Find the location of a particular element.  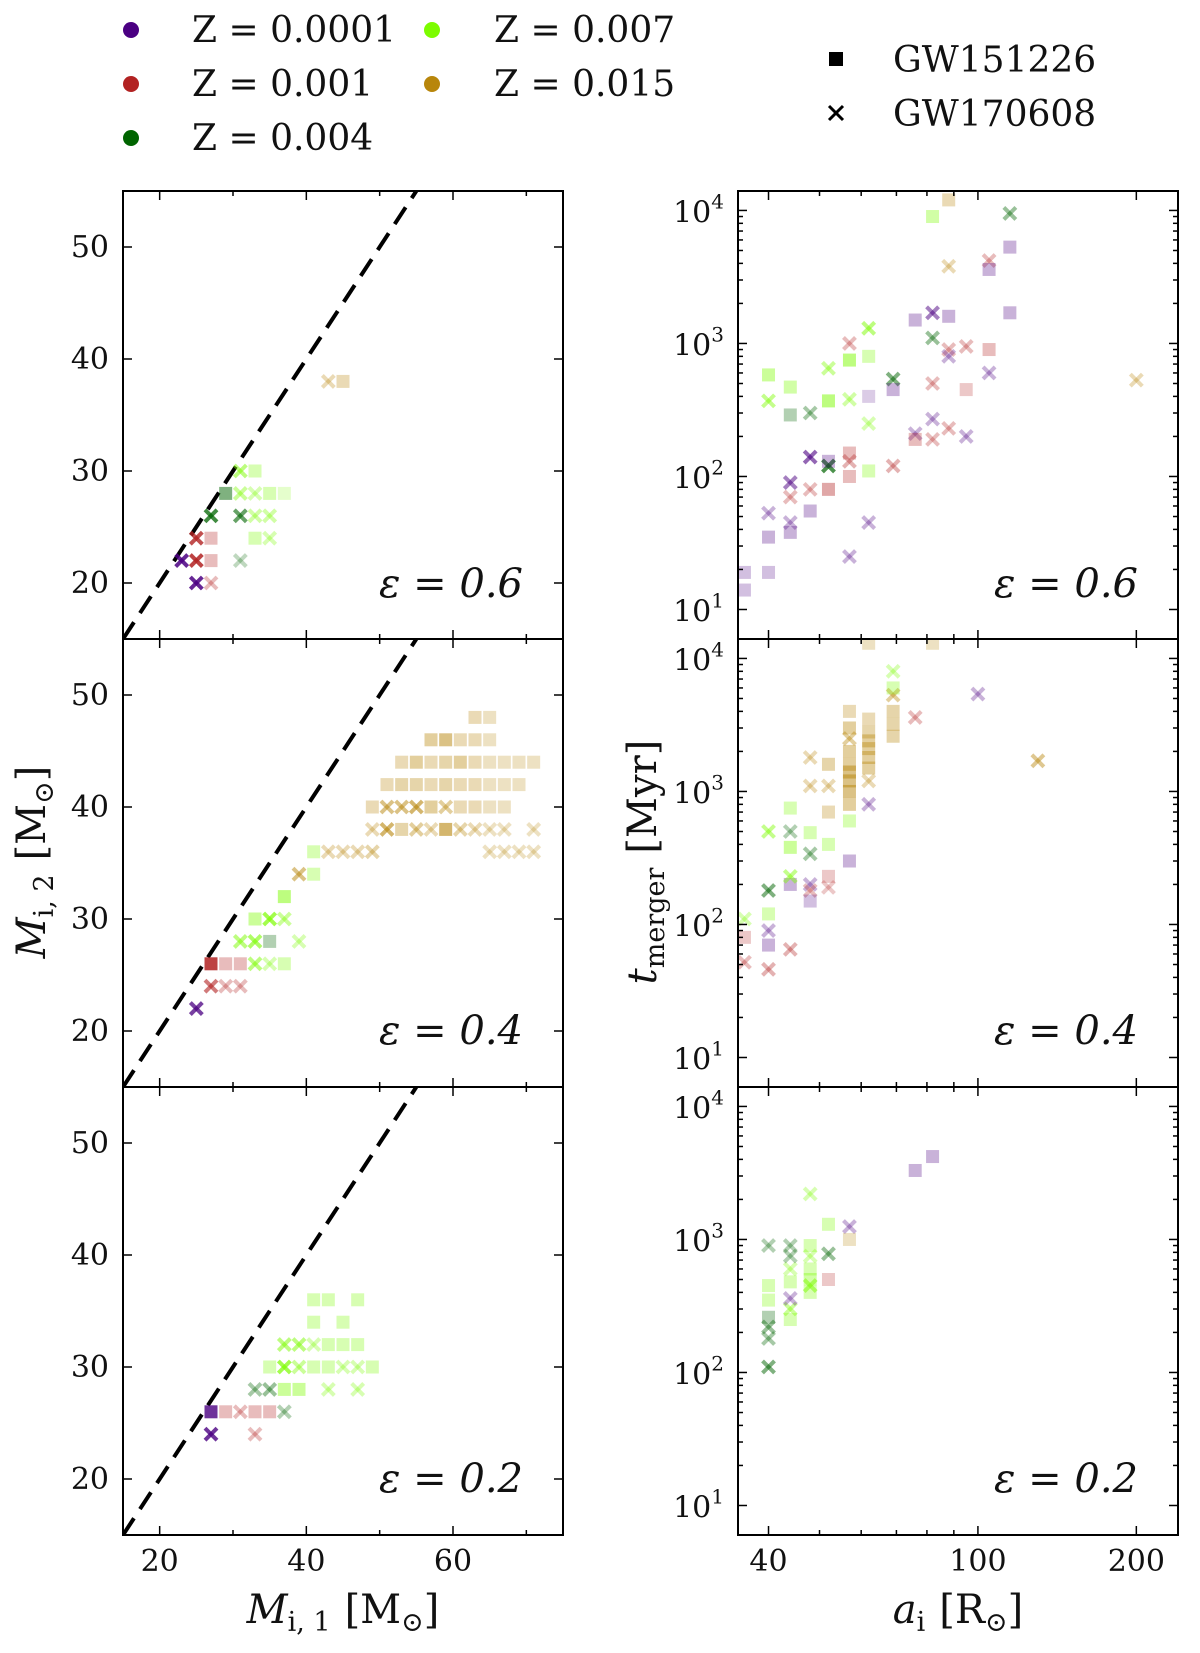

frame-mass-bottom is located at coordinates (343, 1311).